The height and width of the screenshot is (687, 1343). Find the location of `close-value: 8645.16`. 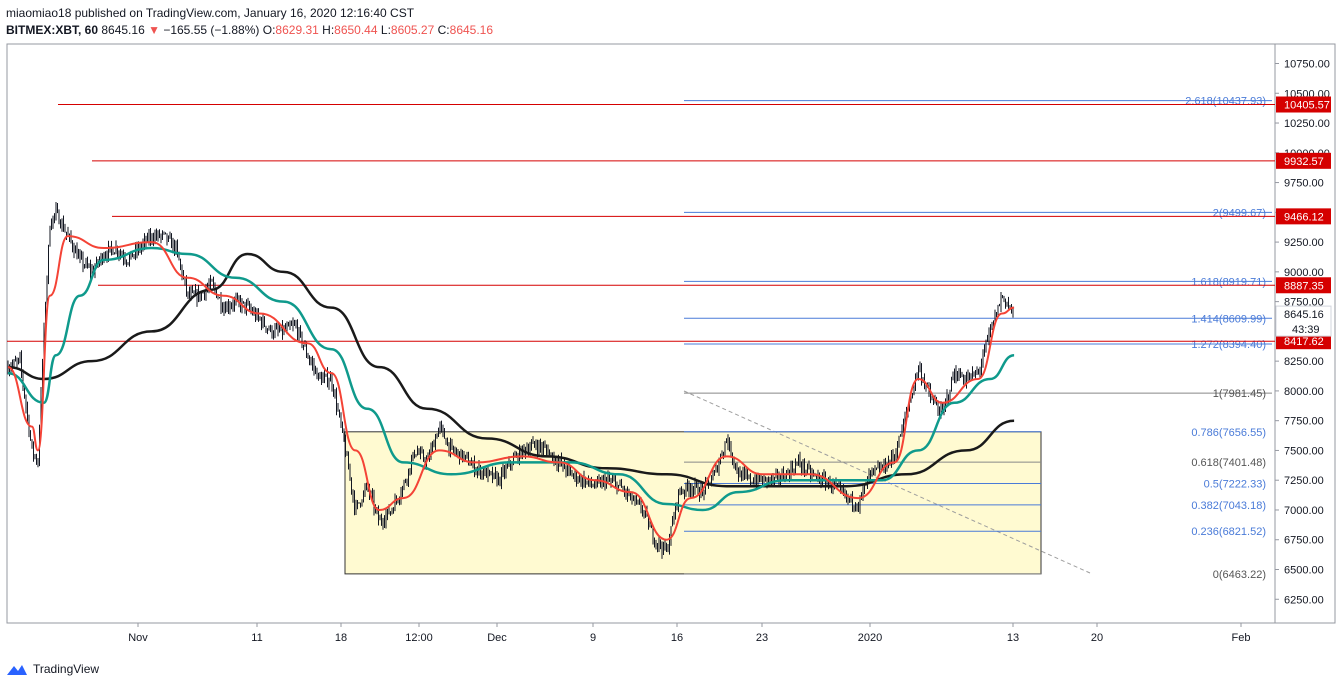

close-value: 8645.16 is located at coordinates (471, 30).